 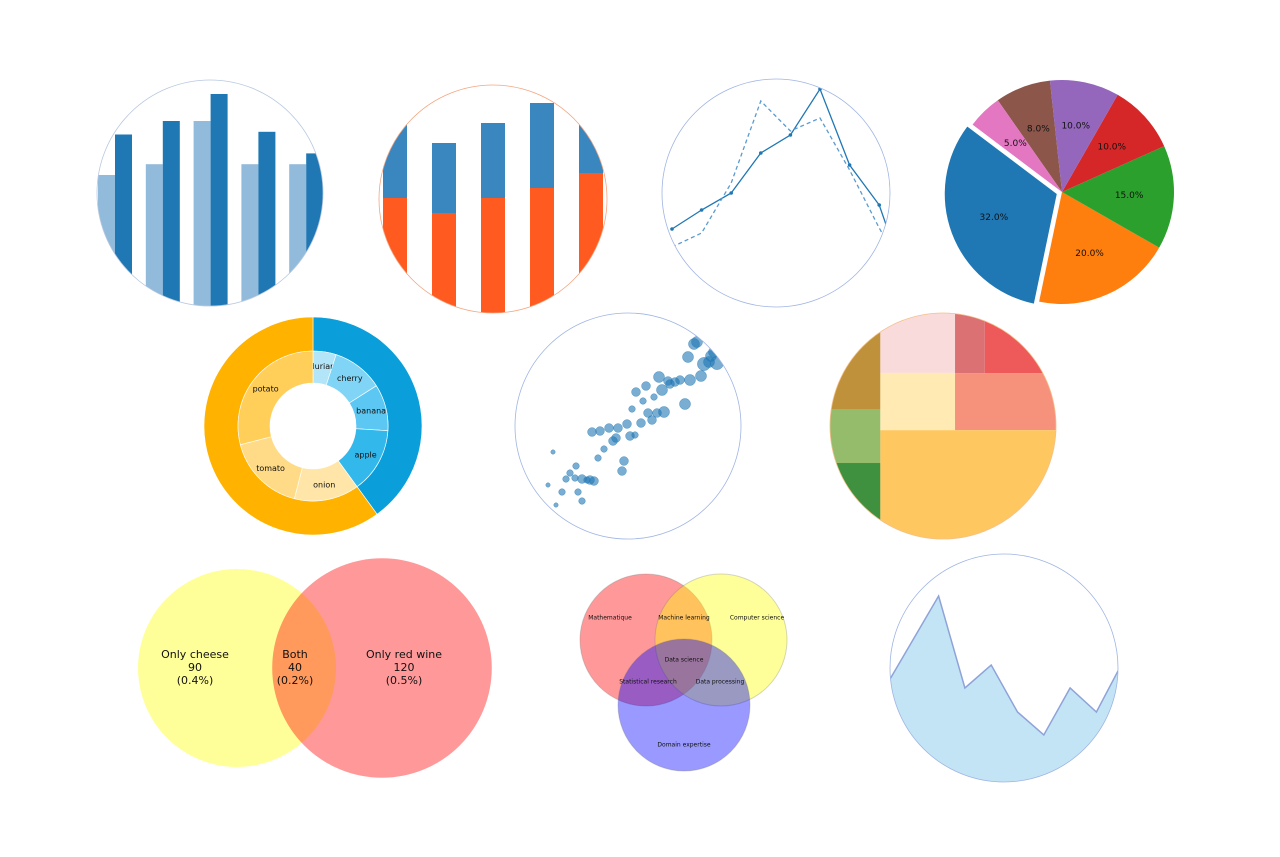 I want to click on area-fill, so click(x=1004, y=689).